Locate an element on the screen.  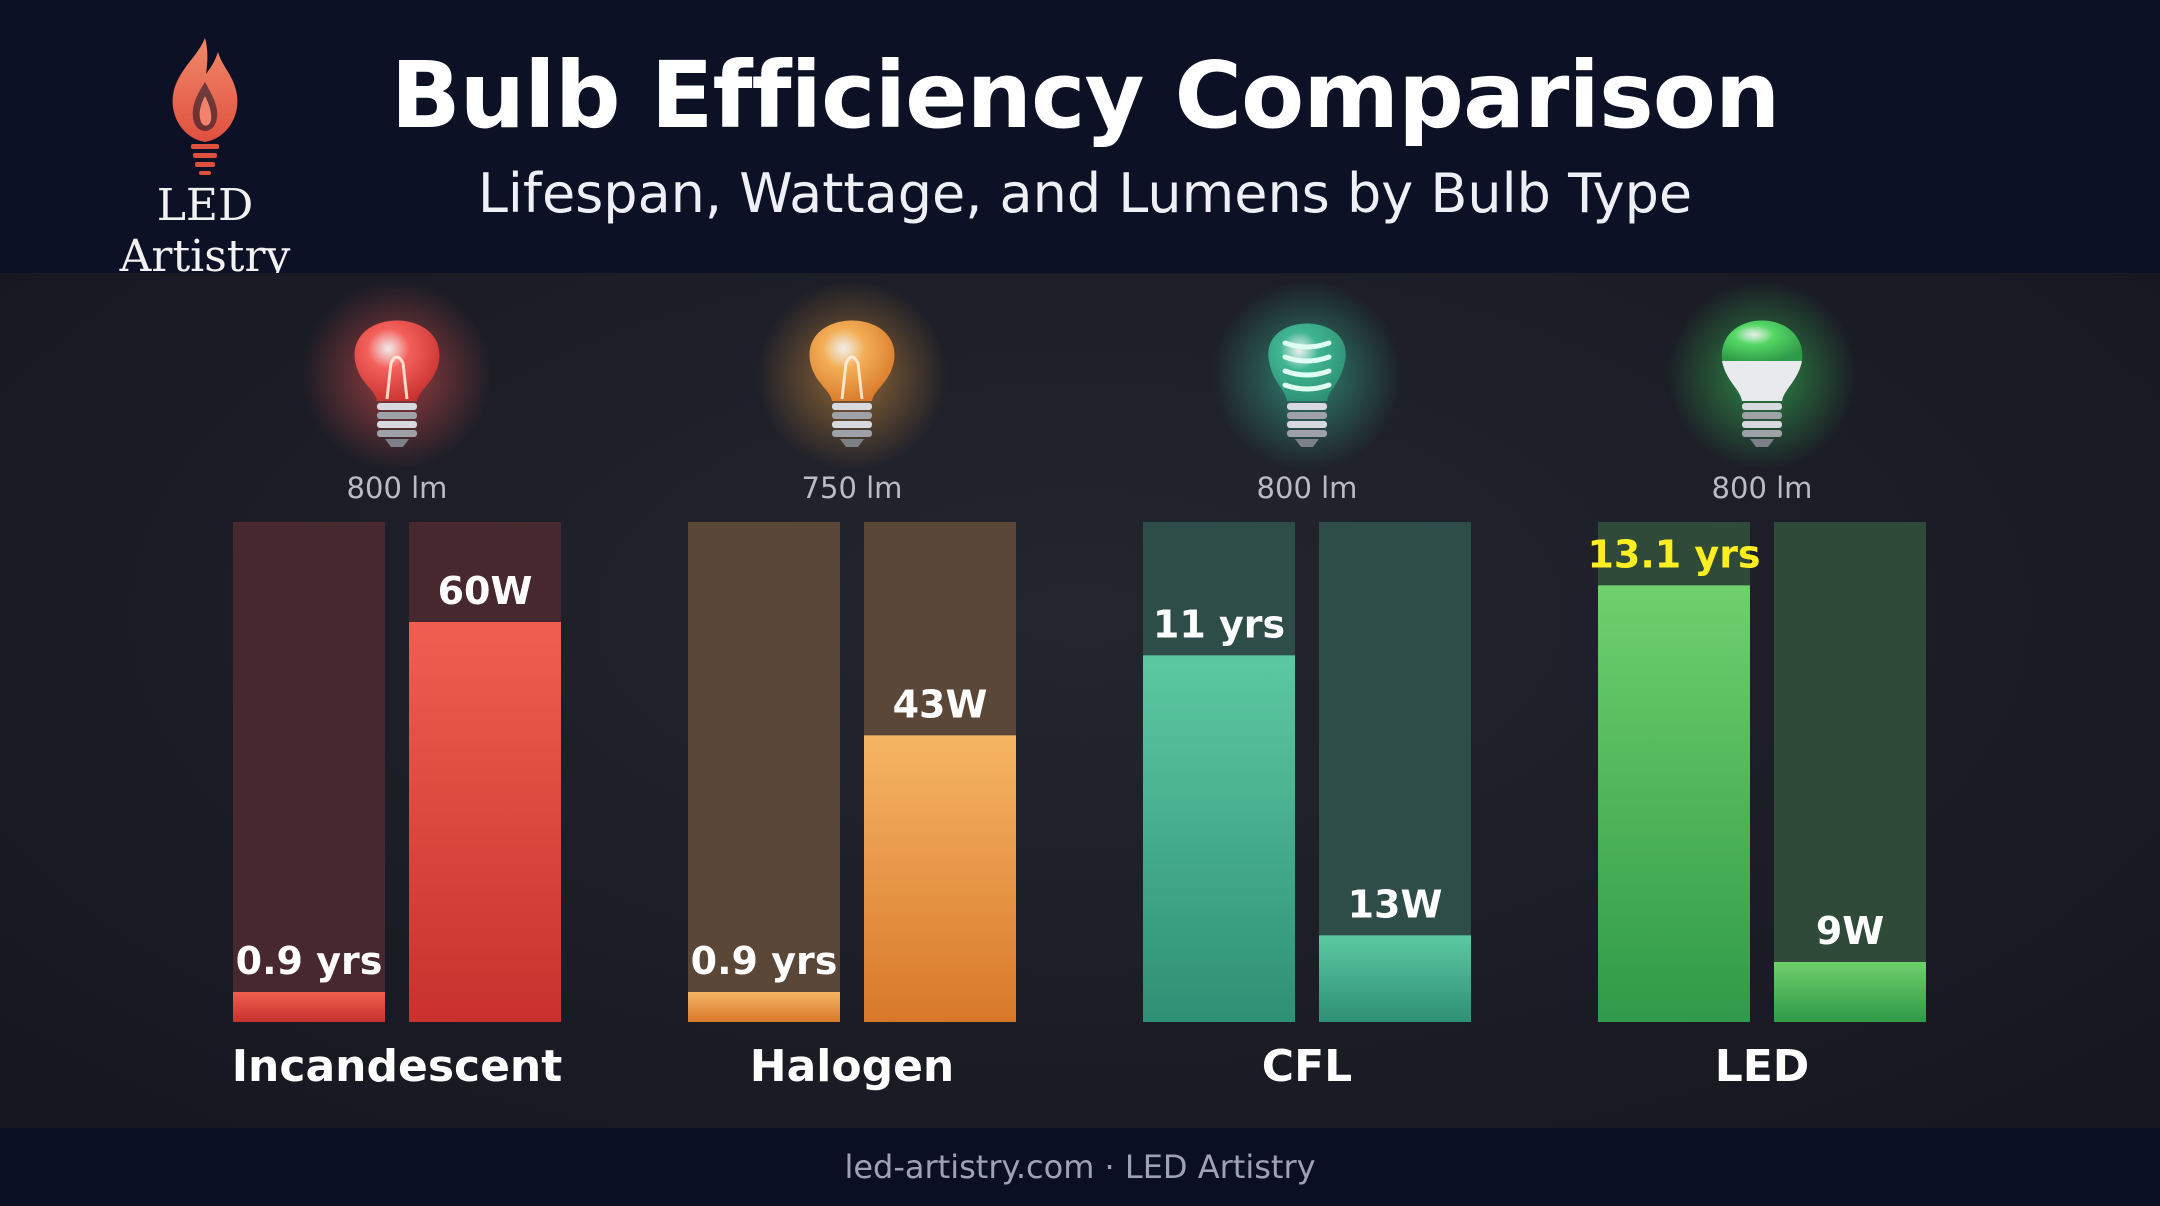
brand-name: LED Artistry is located at coordinates (205, 231).